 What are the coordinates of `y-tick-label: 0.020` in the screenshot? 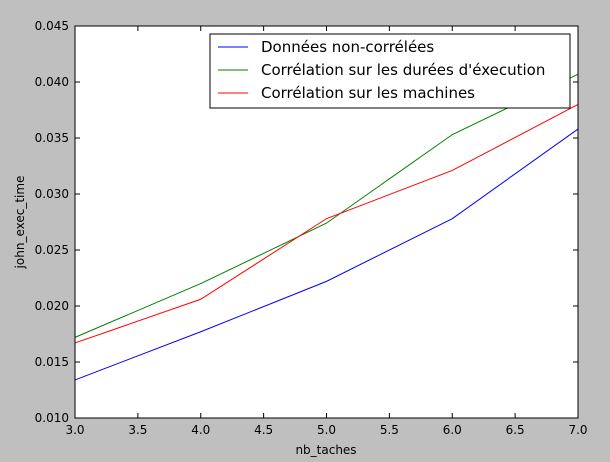 It's located at (52, 306).